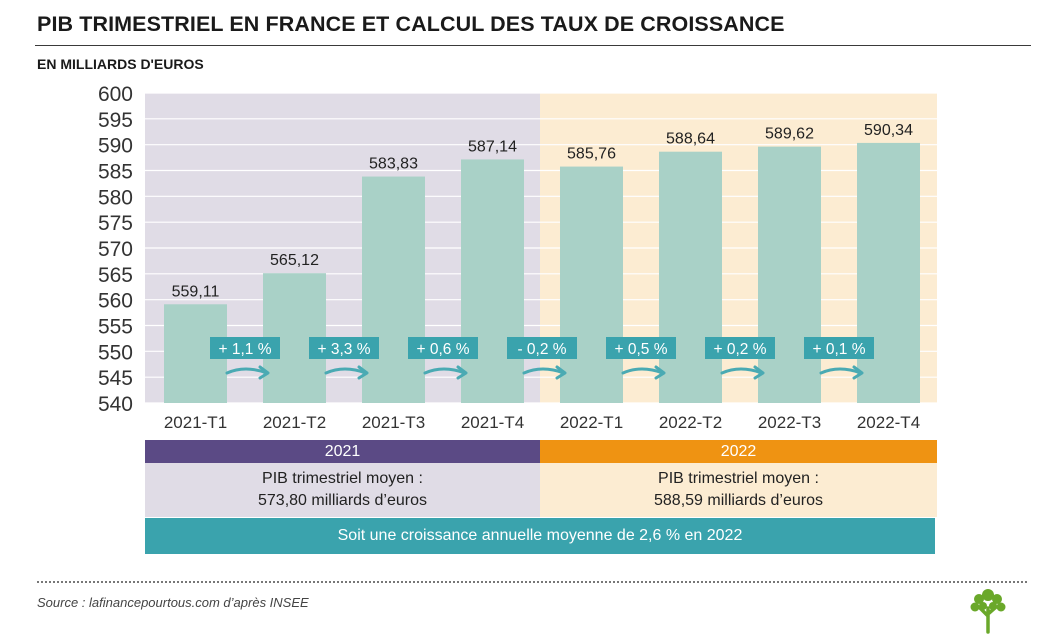 This screenshot has height=639, width=1051. What do you see at coordinates (115, 172) in the screenshot?
I see `y-tick-label: 585` at bounding box center [115, 172].